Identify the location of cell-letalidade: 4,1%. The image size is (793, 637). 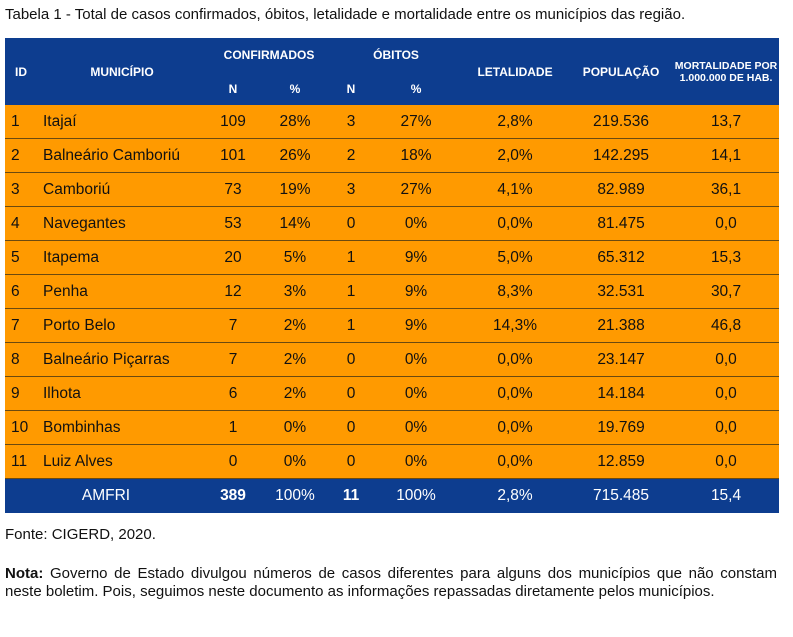
(515, 189).